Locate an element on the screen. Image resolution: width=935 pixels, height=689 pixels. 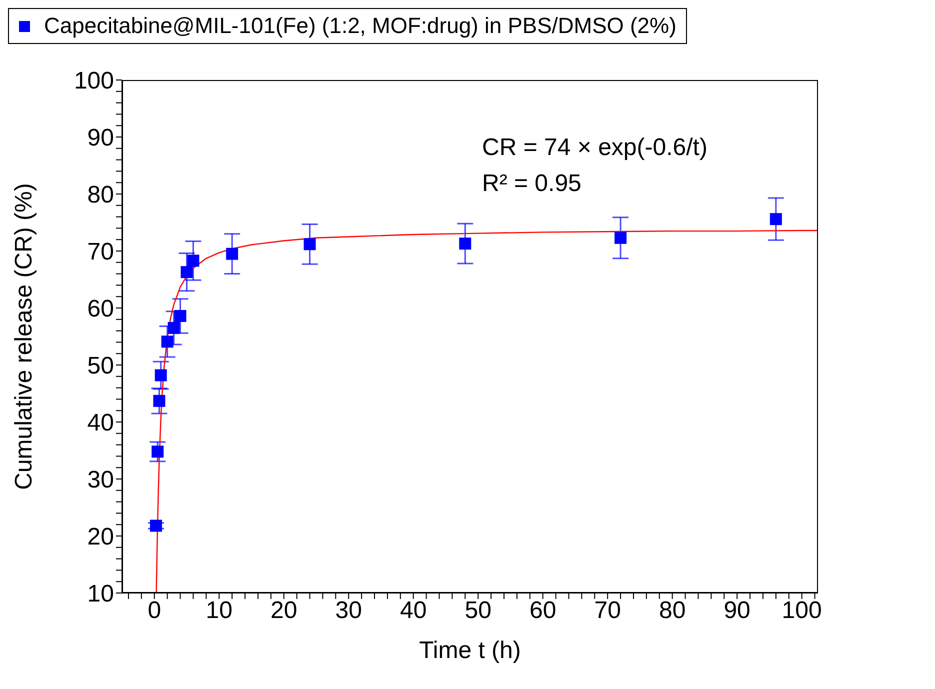
y-tick-label: 20 is located at coordinates (100, 537).